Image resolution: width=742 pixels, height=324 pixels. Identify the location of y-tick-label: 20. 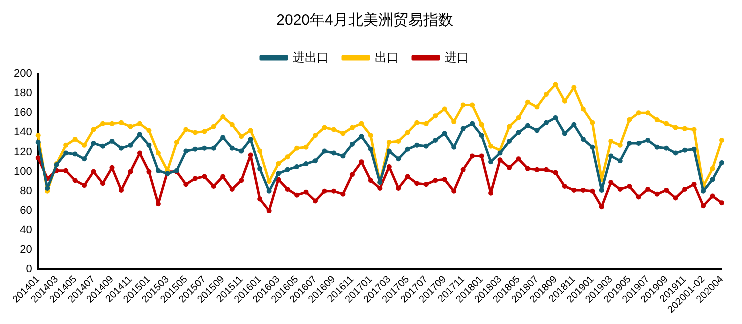
(26, 250).